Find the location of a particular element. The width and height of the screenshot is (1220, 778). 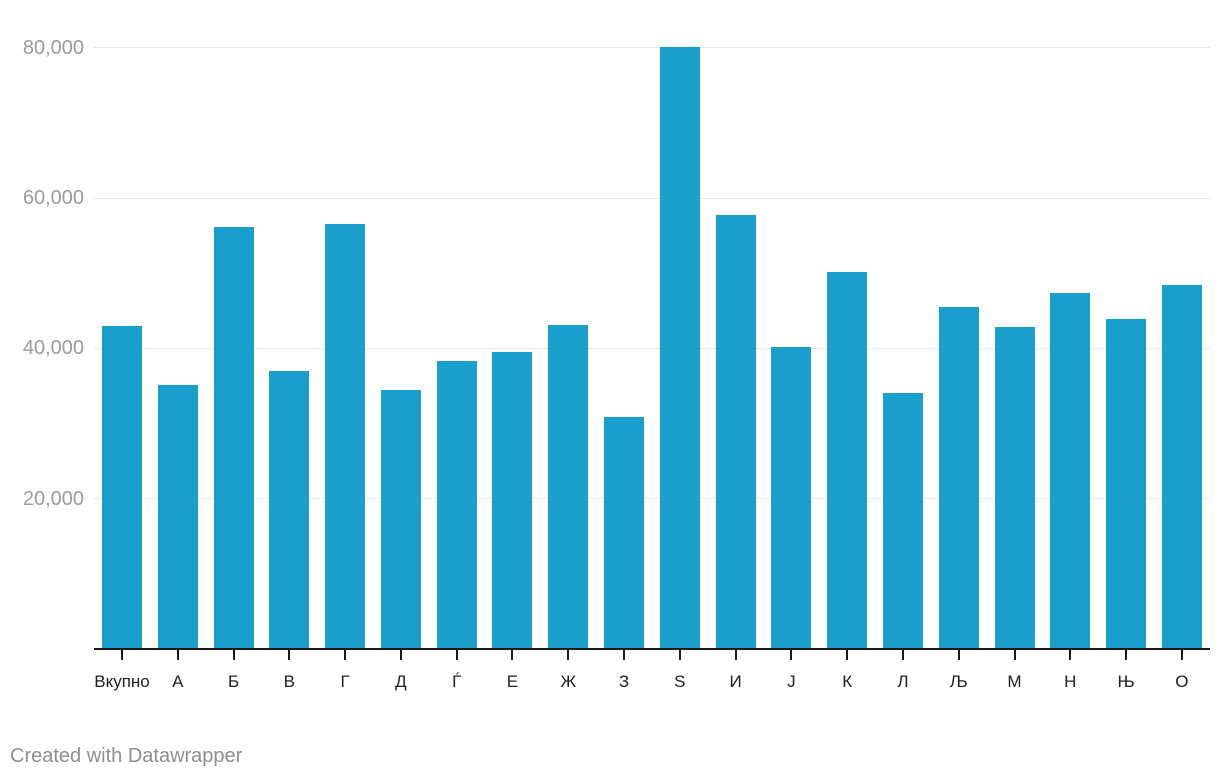

x-axis-cell: И is located at coordinates (736, 673).